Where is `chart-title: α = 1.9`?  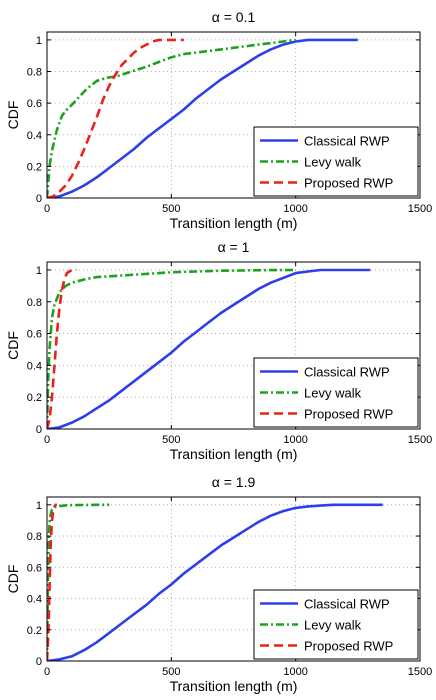 chart-title: α = 1.9 is located at coordinates (234, 482).